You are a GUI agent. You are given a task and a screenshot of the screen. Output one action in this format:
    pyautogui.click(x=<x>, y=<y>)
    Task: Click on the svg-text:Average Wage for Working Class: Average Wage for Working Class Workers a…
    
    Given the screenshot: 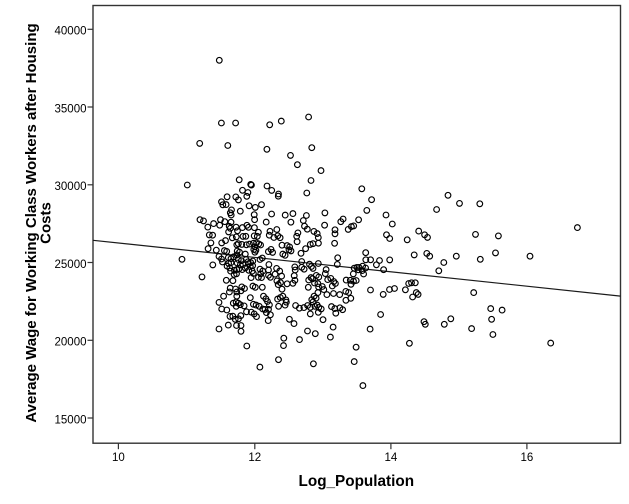 What is the action you would take?
    pyautogui.click(x=31, y=222)
    